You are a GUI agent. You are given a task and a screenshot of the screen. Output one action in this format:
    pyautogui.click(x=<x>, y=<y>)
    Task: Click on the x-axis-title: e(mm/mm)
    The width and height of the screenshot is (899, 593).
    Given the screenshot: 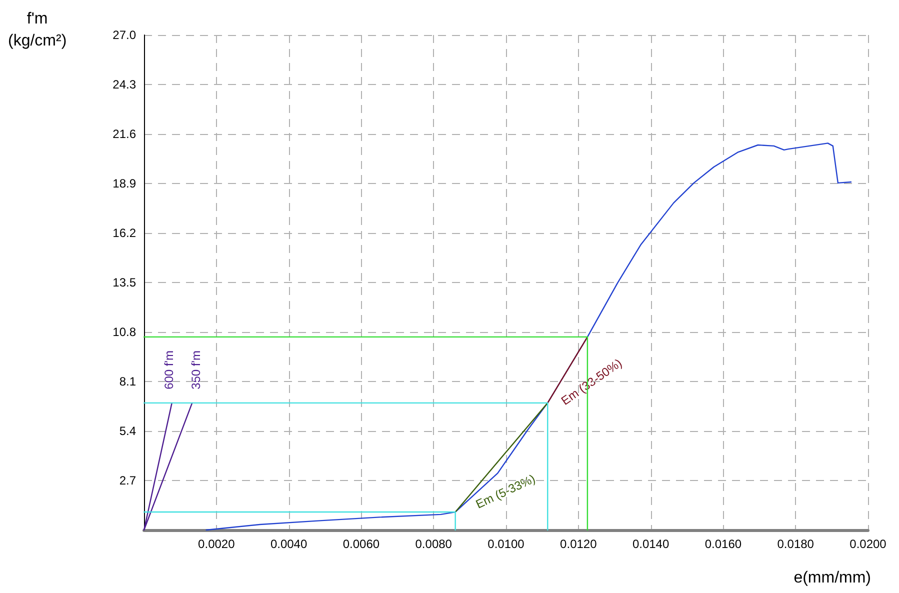 What is the action you would take?
    pyautogui.click(x=832, y=578)
    